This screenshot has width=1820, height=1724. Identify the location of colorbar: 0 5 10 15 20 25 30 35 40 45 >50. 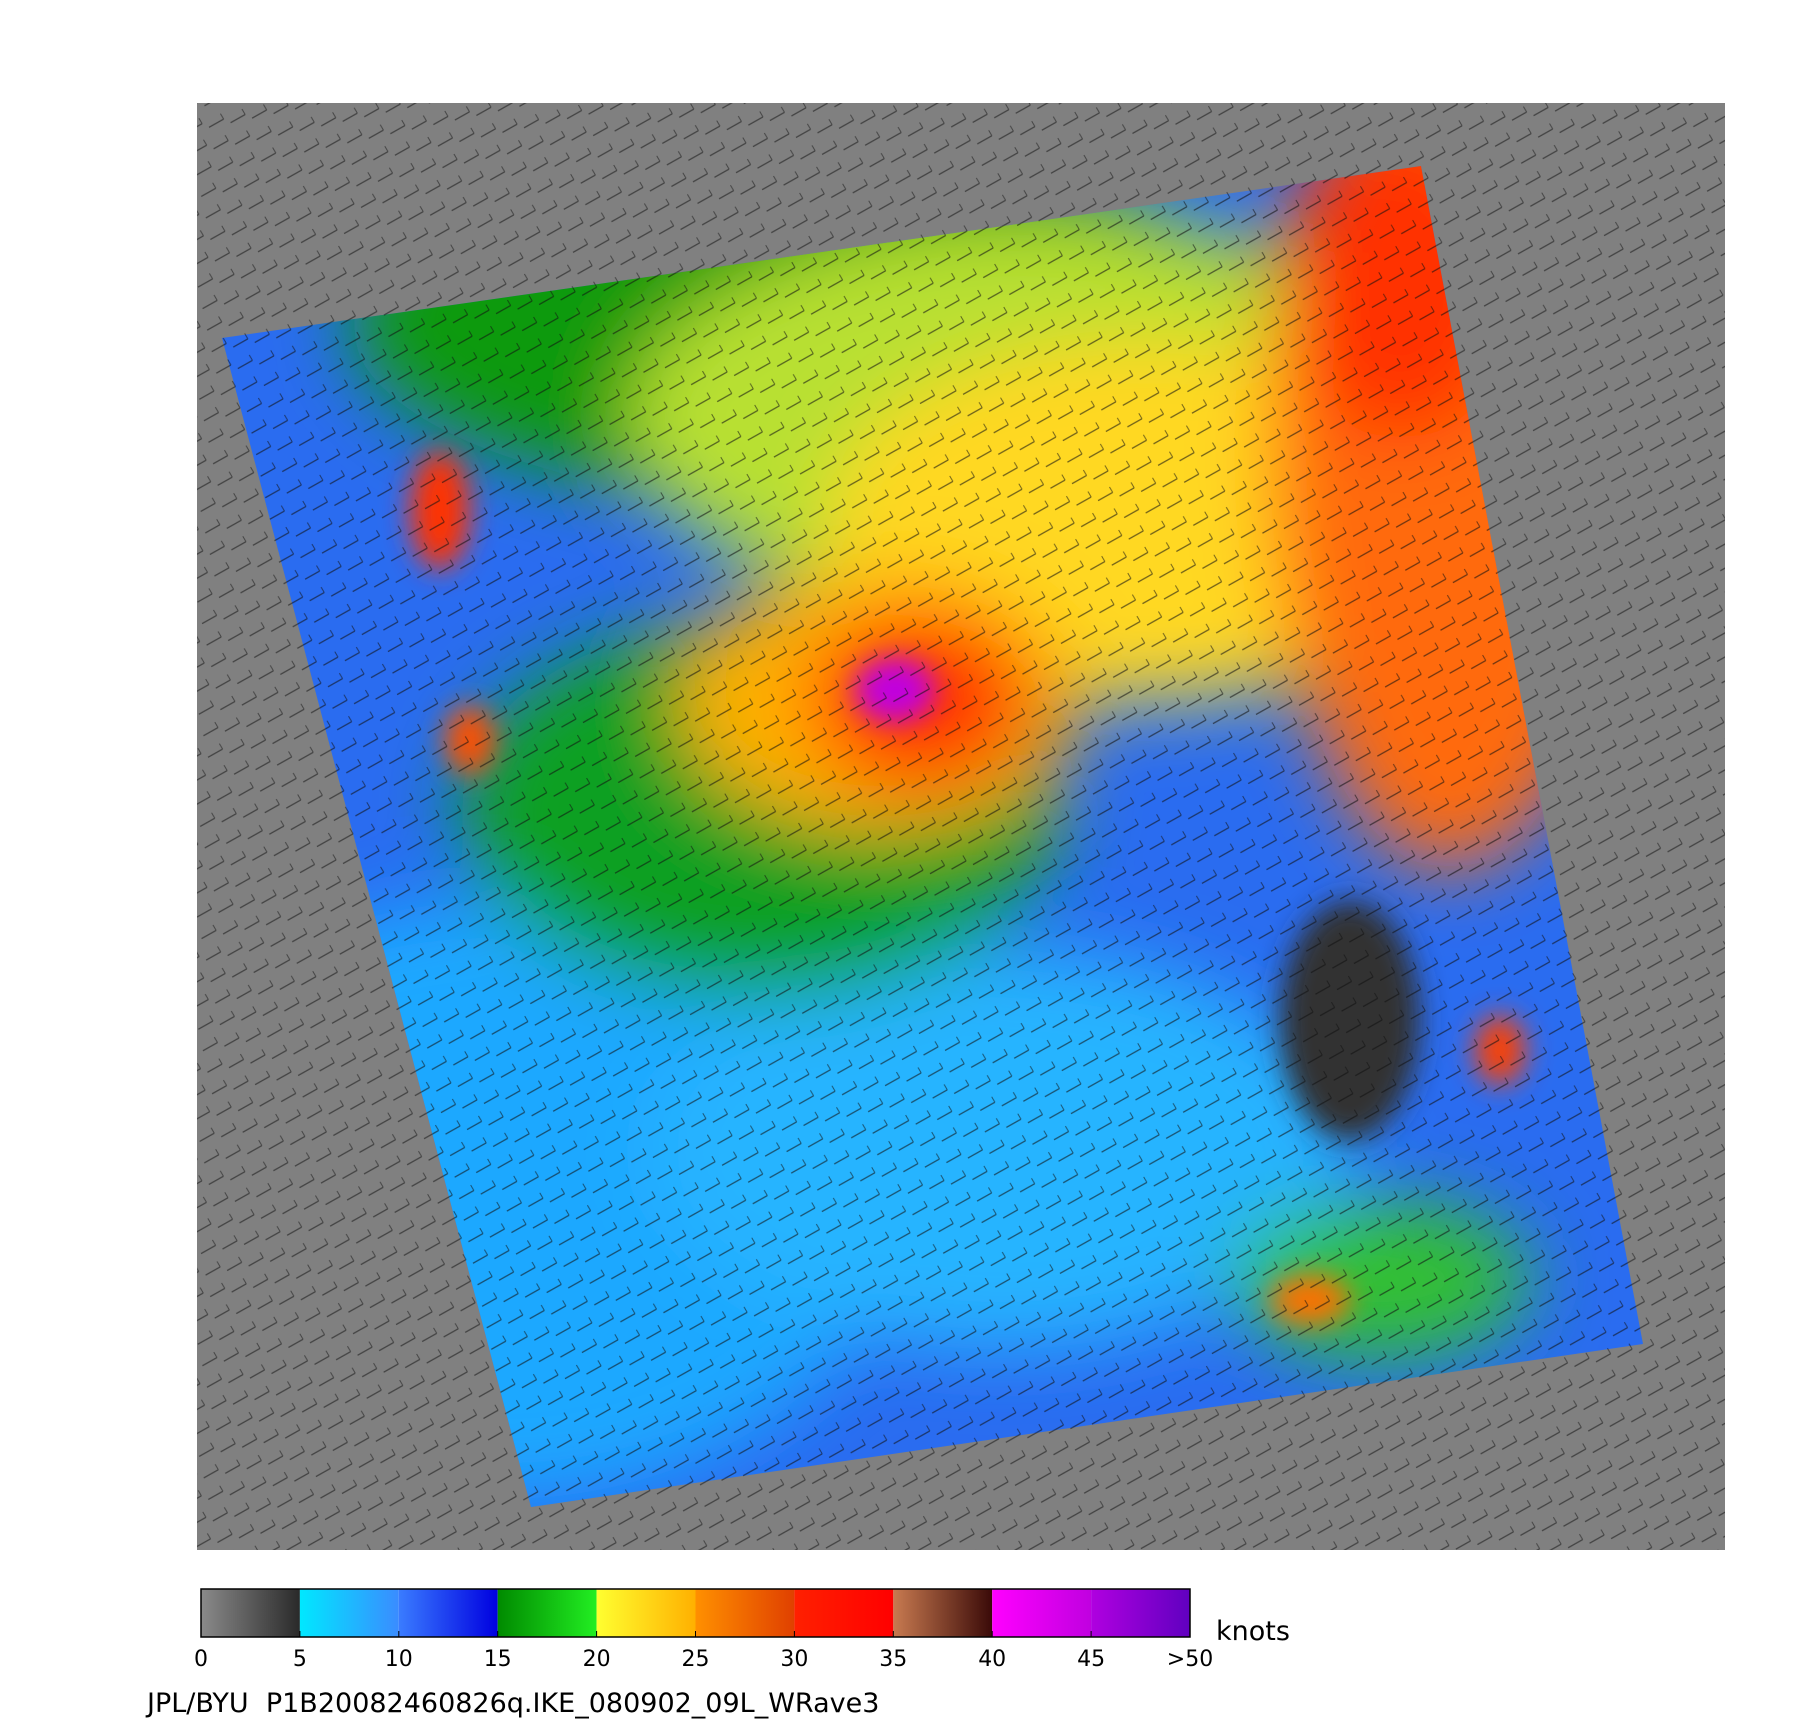
(703, 1630).